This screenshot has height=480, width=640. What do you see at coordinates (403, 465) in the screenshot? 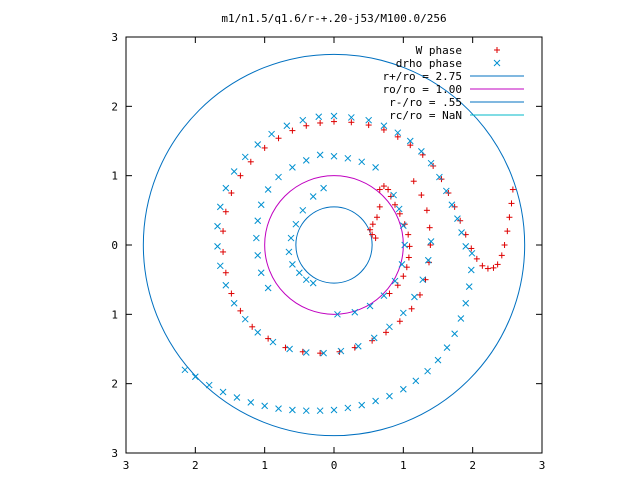
I see `x-tick-label: 1` at bounding box center [403, 465].